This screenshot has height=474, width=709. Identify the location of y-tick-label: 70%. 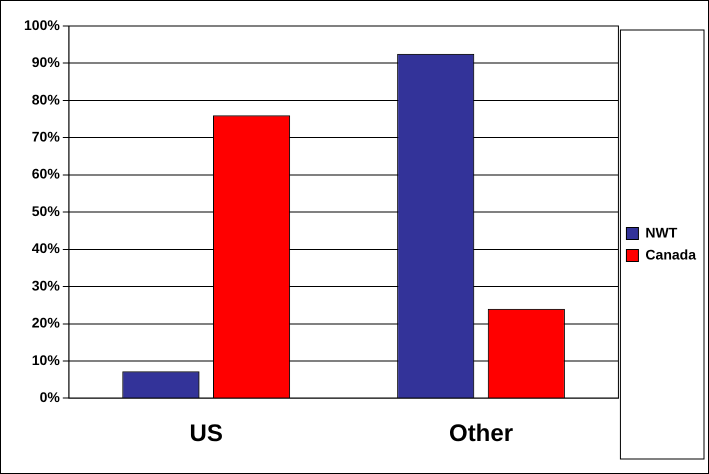
(46, 136).